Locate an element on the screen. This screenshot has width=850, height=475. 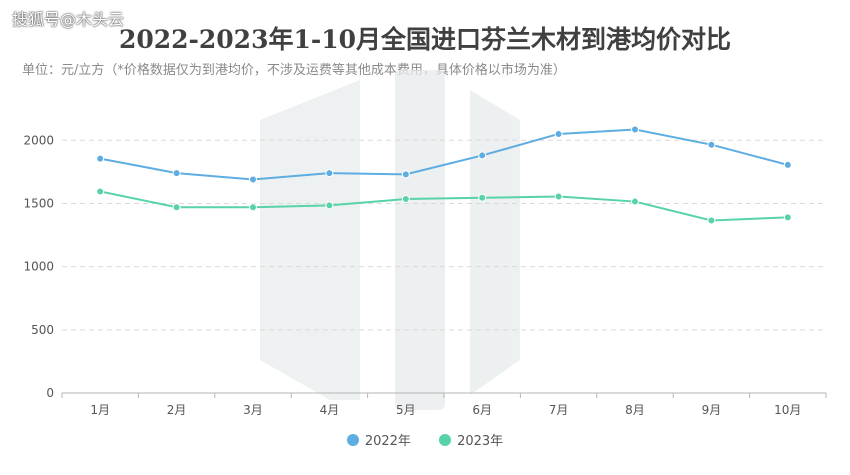
x-tick-label: 7月 is located at coordinates (559, 410).